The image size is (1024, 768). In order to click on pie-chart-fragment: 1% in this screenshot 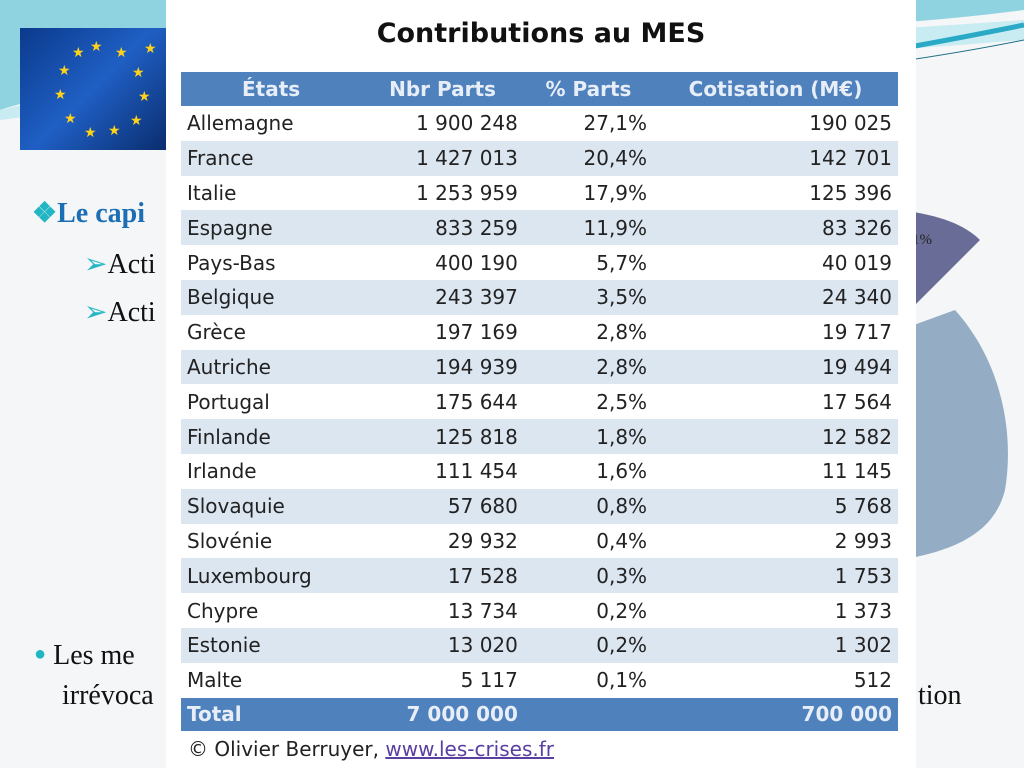, I will do `click(954, 385)`.